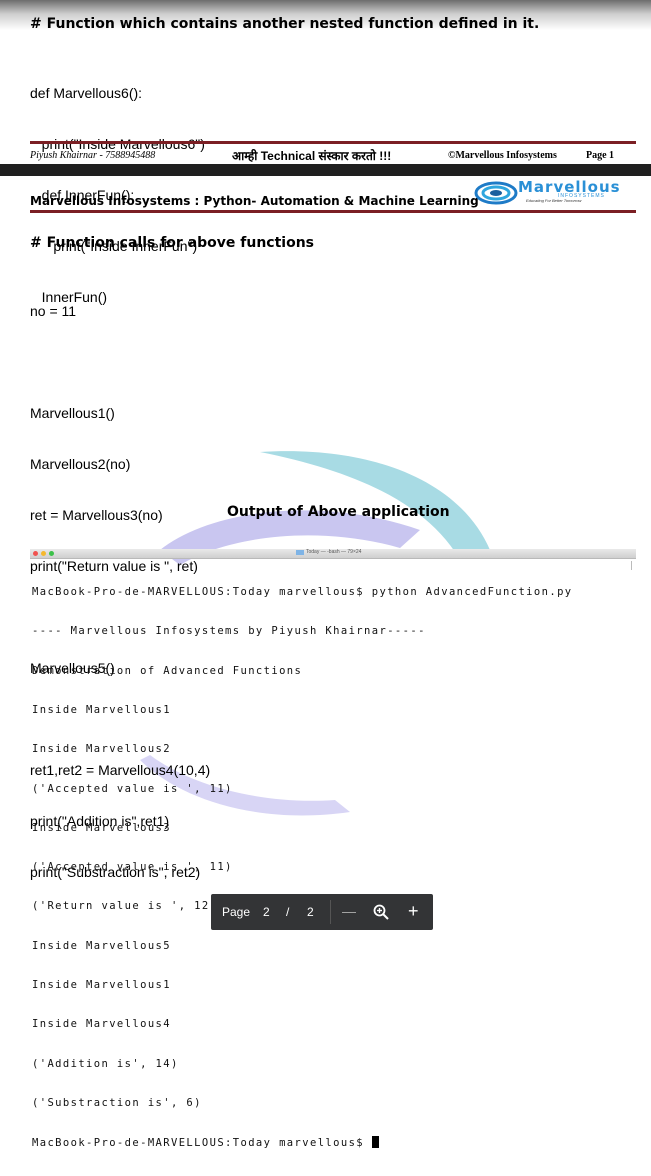  What do you see at coordinates (120, 770) in the screenshot?
I see `code-line: ret1,ret2 = Marvellous4(10,4)` at bounding box center [120, 770].